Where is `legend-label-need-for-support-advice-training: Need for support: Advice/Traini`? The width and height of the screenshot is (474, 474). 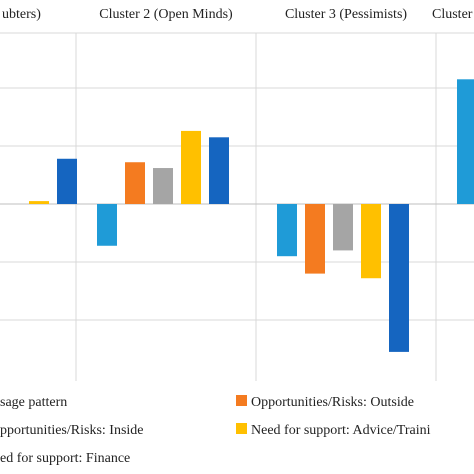
legend-label-need-for-support-advice-training: Need for support: Advice/Traini is located at coordinates (341, 430).